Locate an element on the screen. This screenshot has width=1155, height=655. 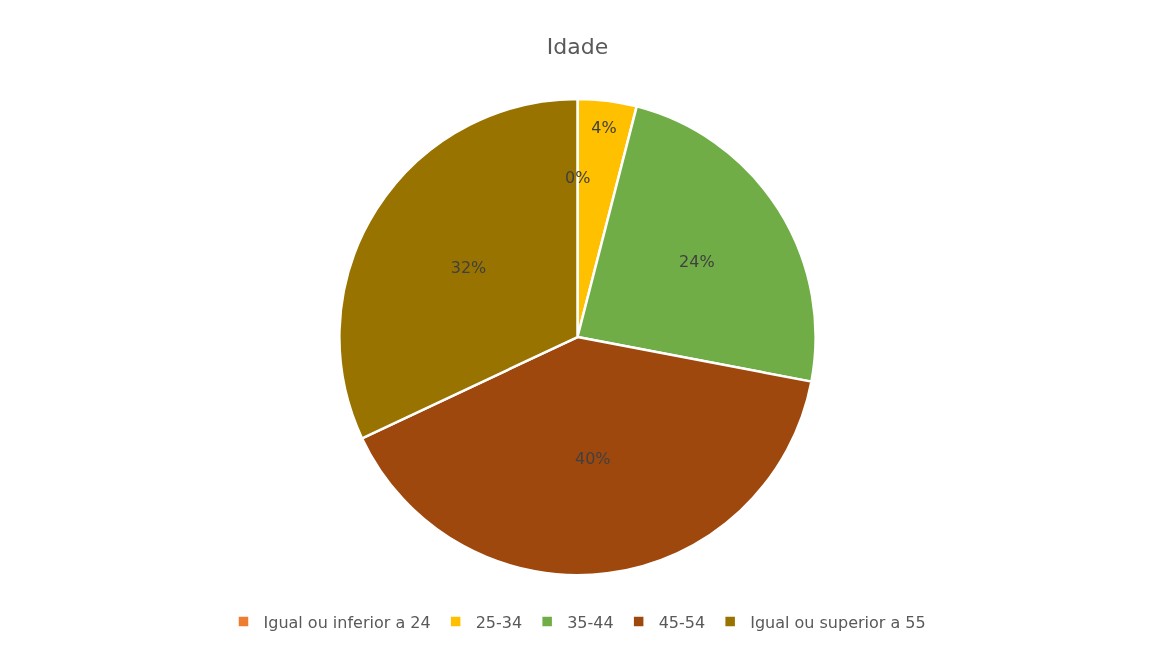
legend-label: Igual ou superior a 55 is located at coordinates (838, 622).